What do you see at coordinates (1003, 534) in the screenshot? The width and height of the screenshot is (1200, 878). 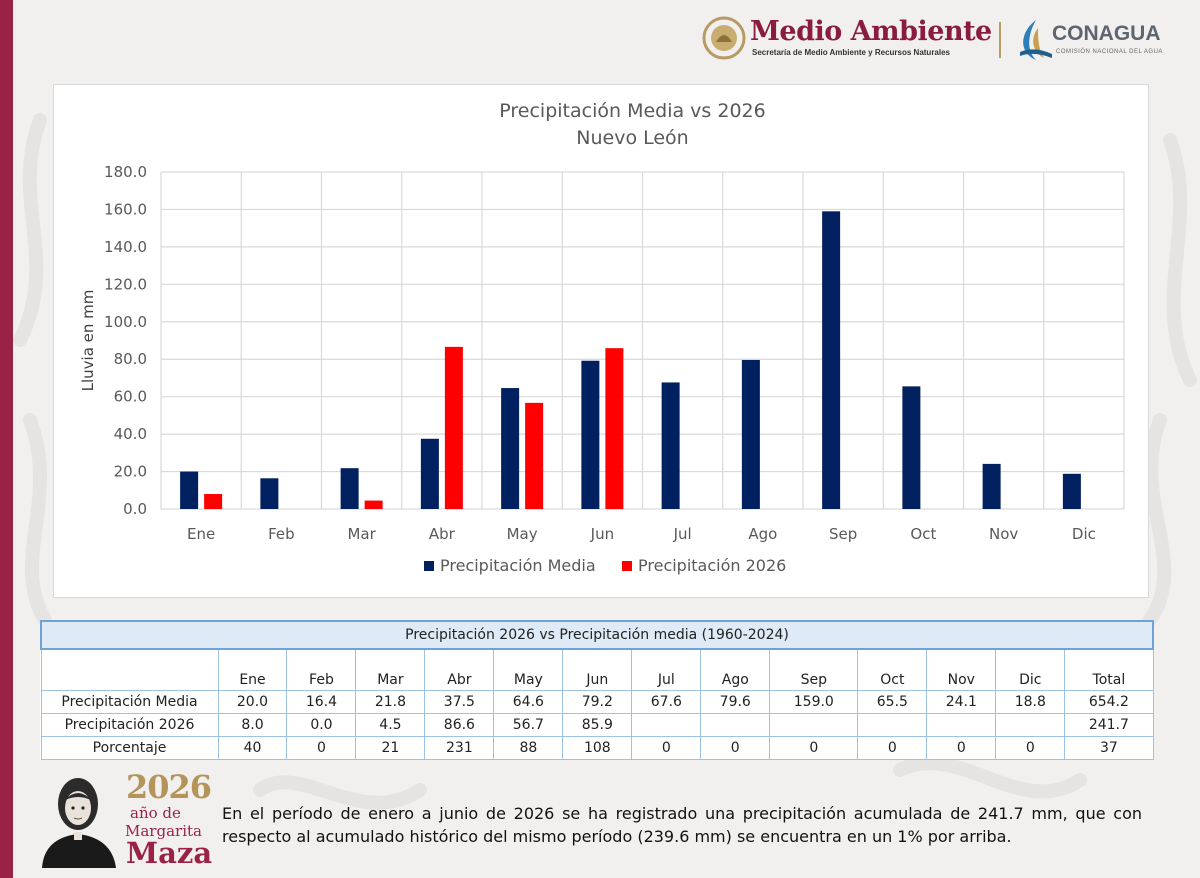 I see `x-tick-label: Nov` at bounding box center [1003, 534].